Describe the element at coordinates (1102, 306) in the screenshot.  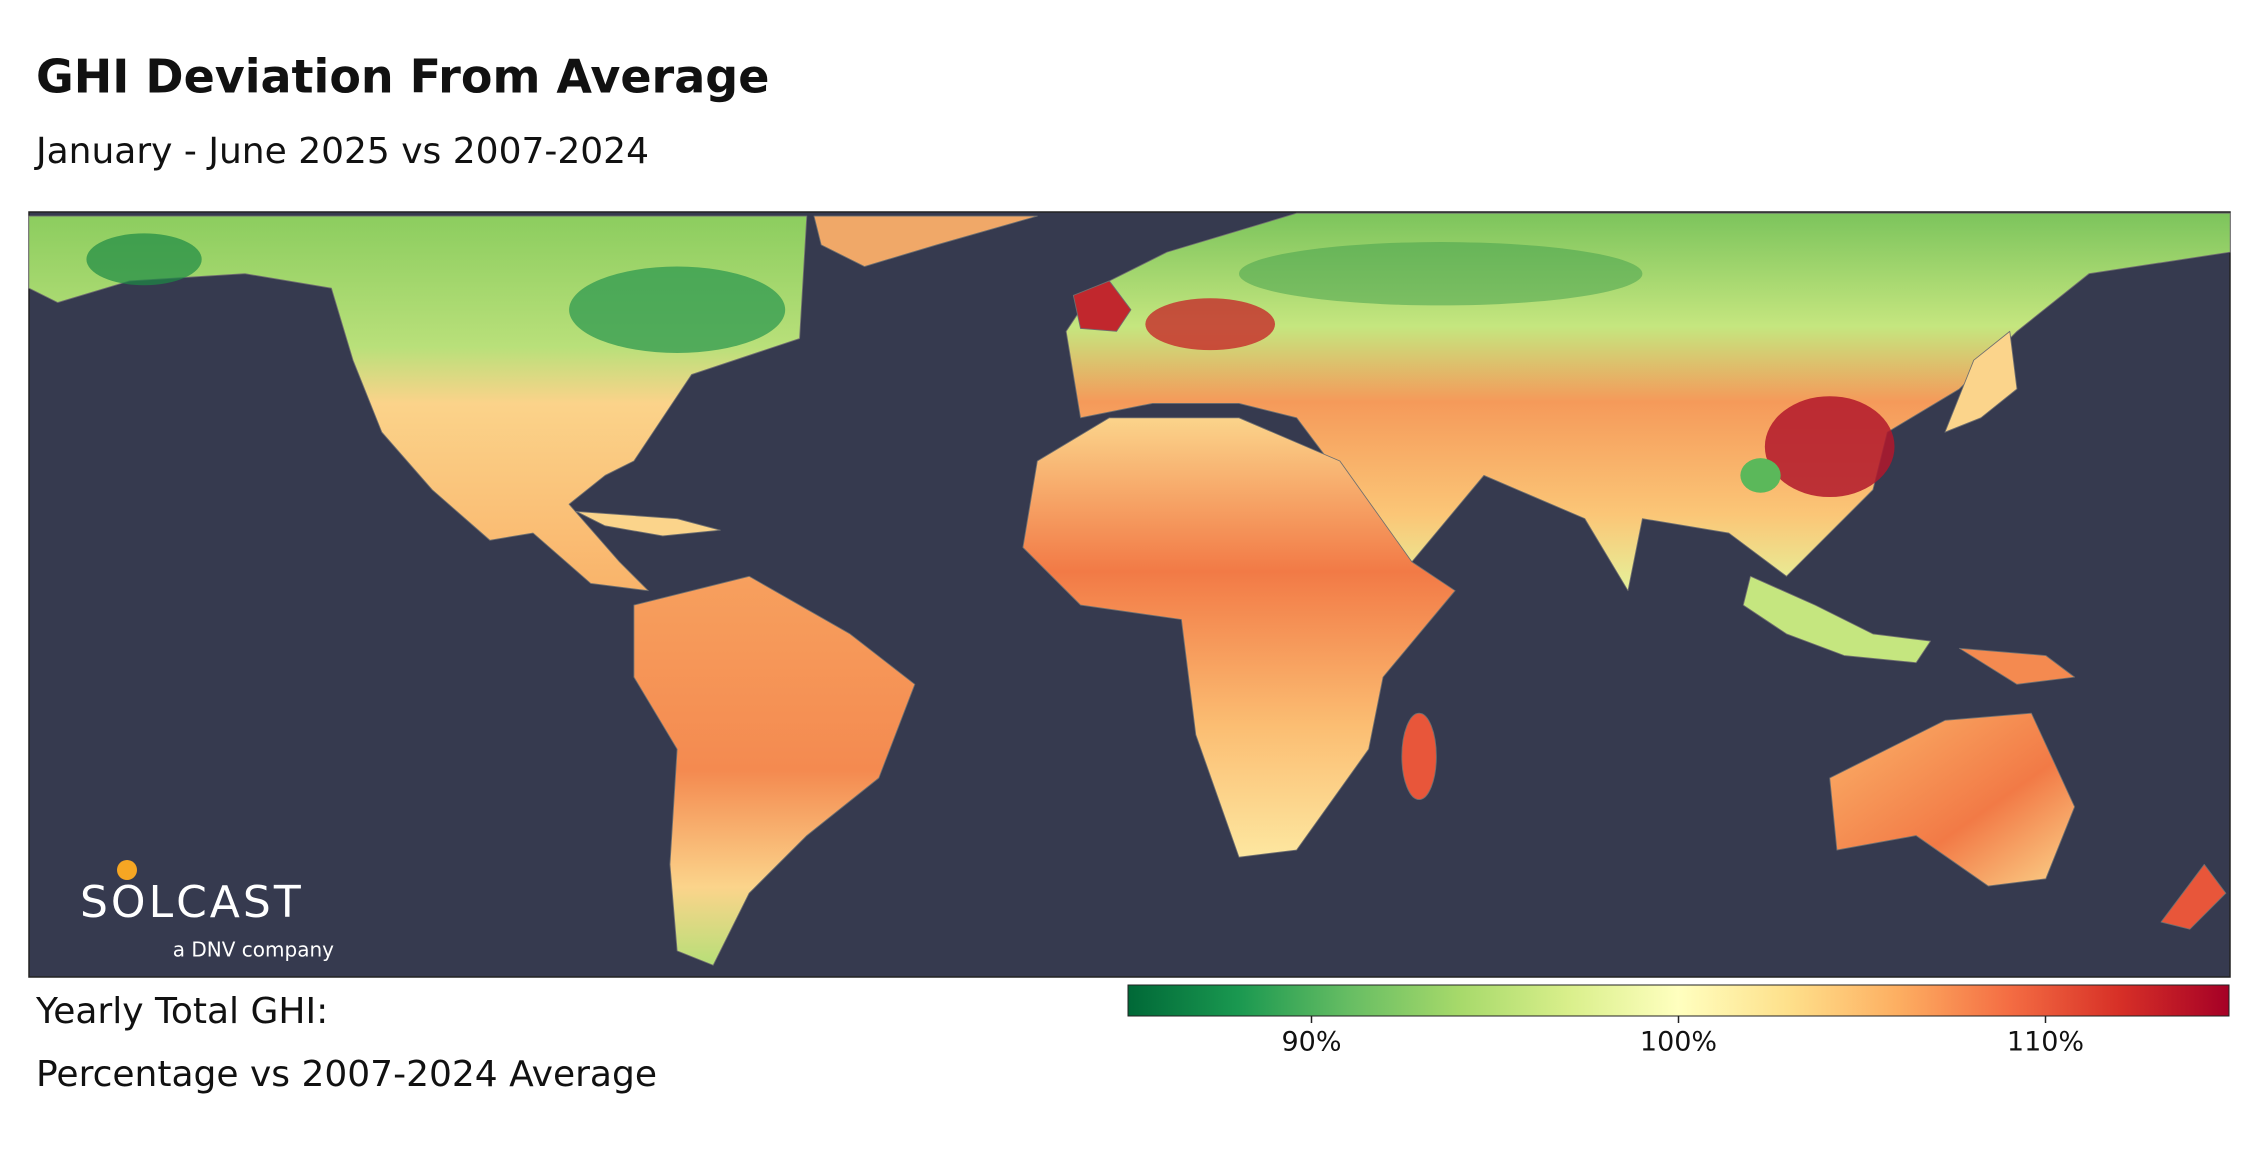
I see `uk` at that location.